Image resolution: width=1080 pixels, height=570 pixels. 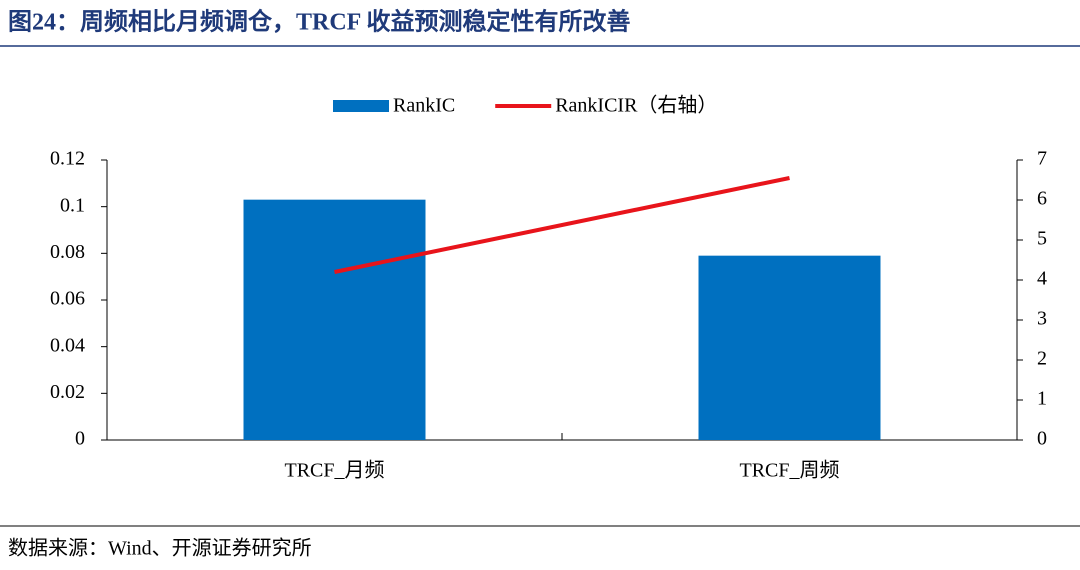 I want to click on x-tick-label: TRCF_周频, so click(x=789, y=470).